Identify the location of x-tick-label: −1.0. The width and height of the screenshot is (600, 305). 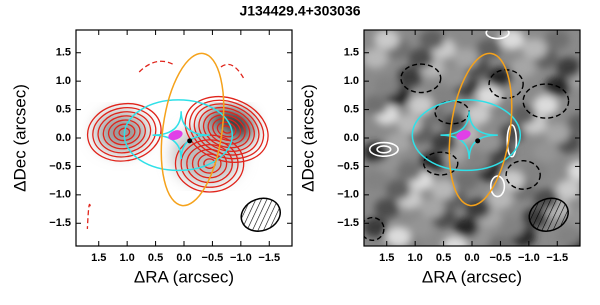
(529, 258).